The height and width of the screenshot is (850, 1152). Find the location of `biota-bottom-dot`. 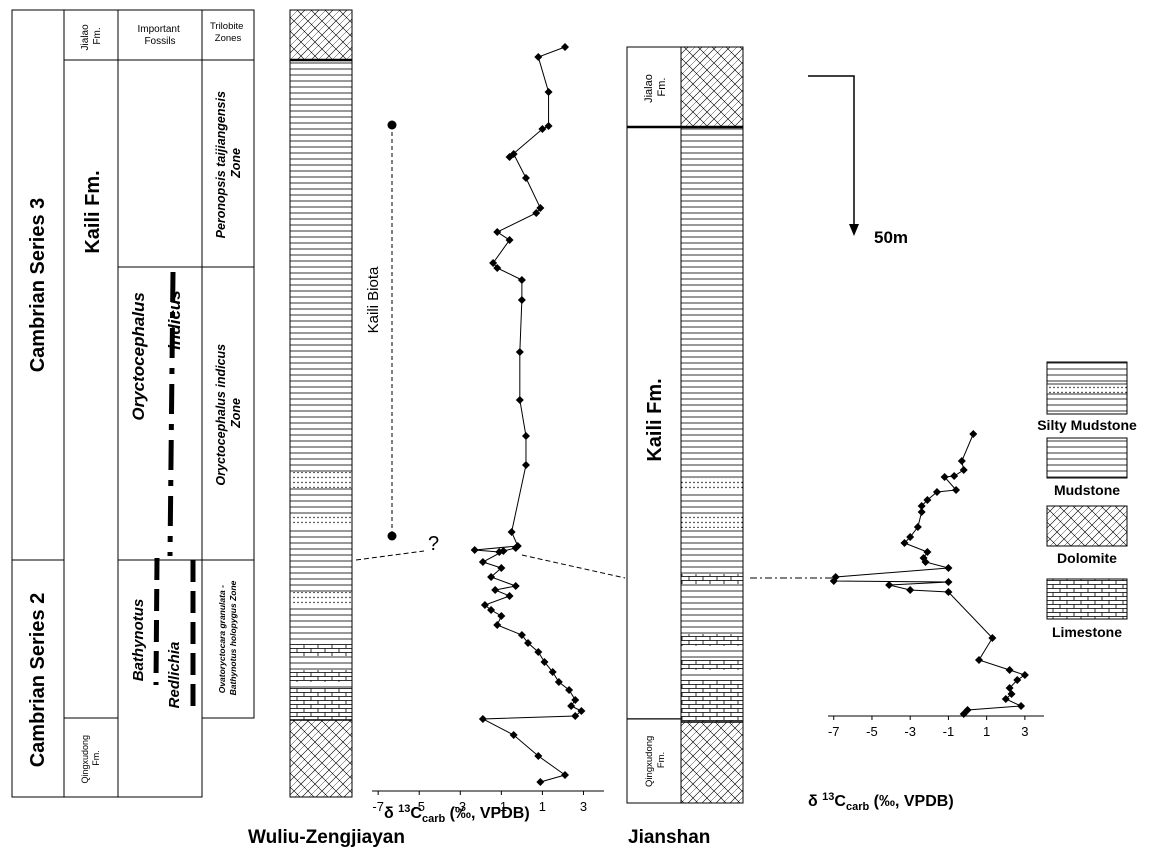

biota-bottom-dot is located at coordinates (392, 536).